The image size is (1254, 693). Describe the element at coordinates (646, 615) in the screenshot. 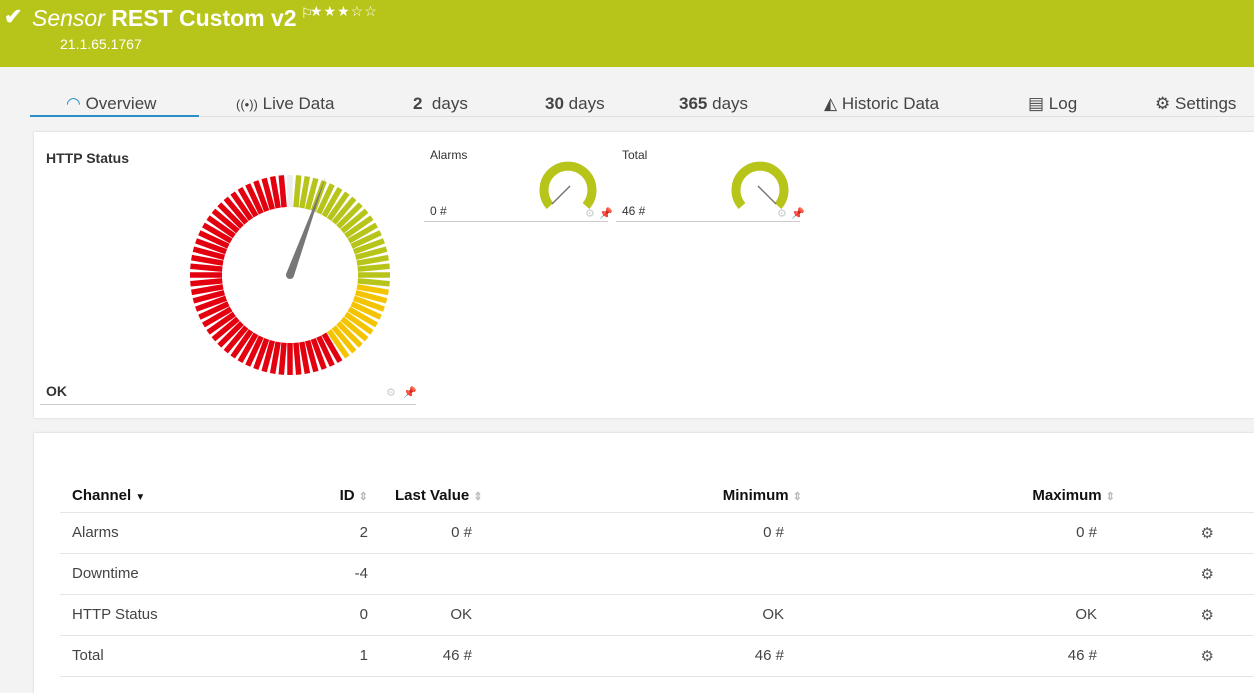

I see `cell-minimum: OK` at that location.